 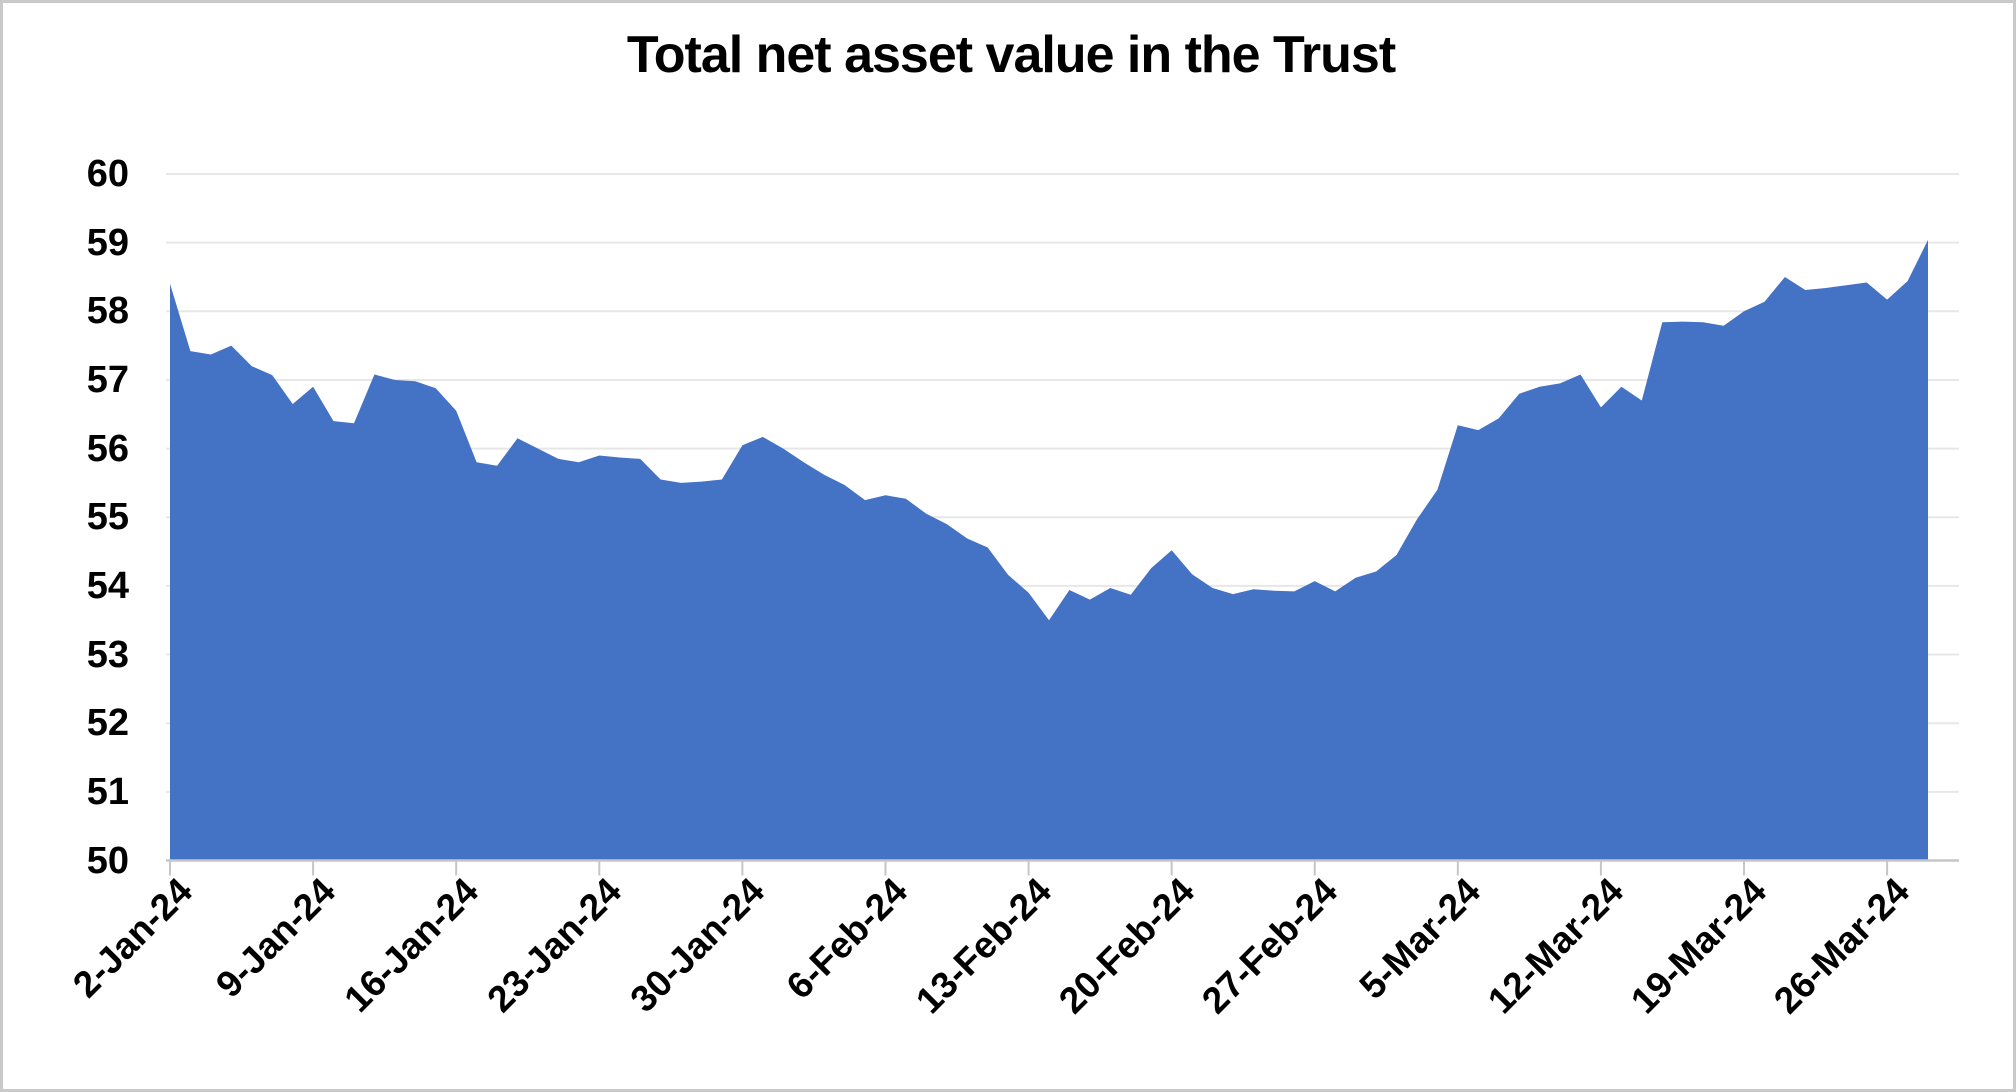 What do you see at coordinates (107, 723) in the screenshot?
I see `y-axis-tick-label: 52` at bounding box center [107, 723].